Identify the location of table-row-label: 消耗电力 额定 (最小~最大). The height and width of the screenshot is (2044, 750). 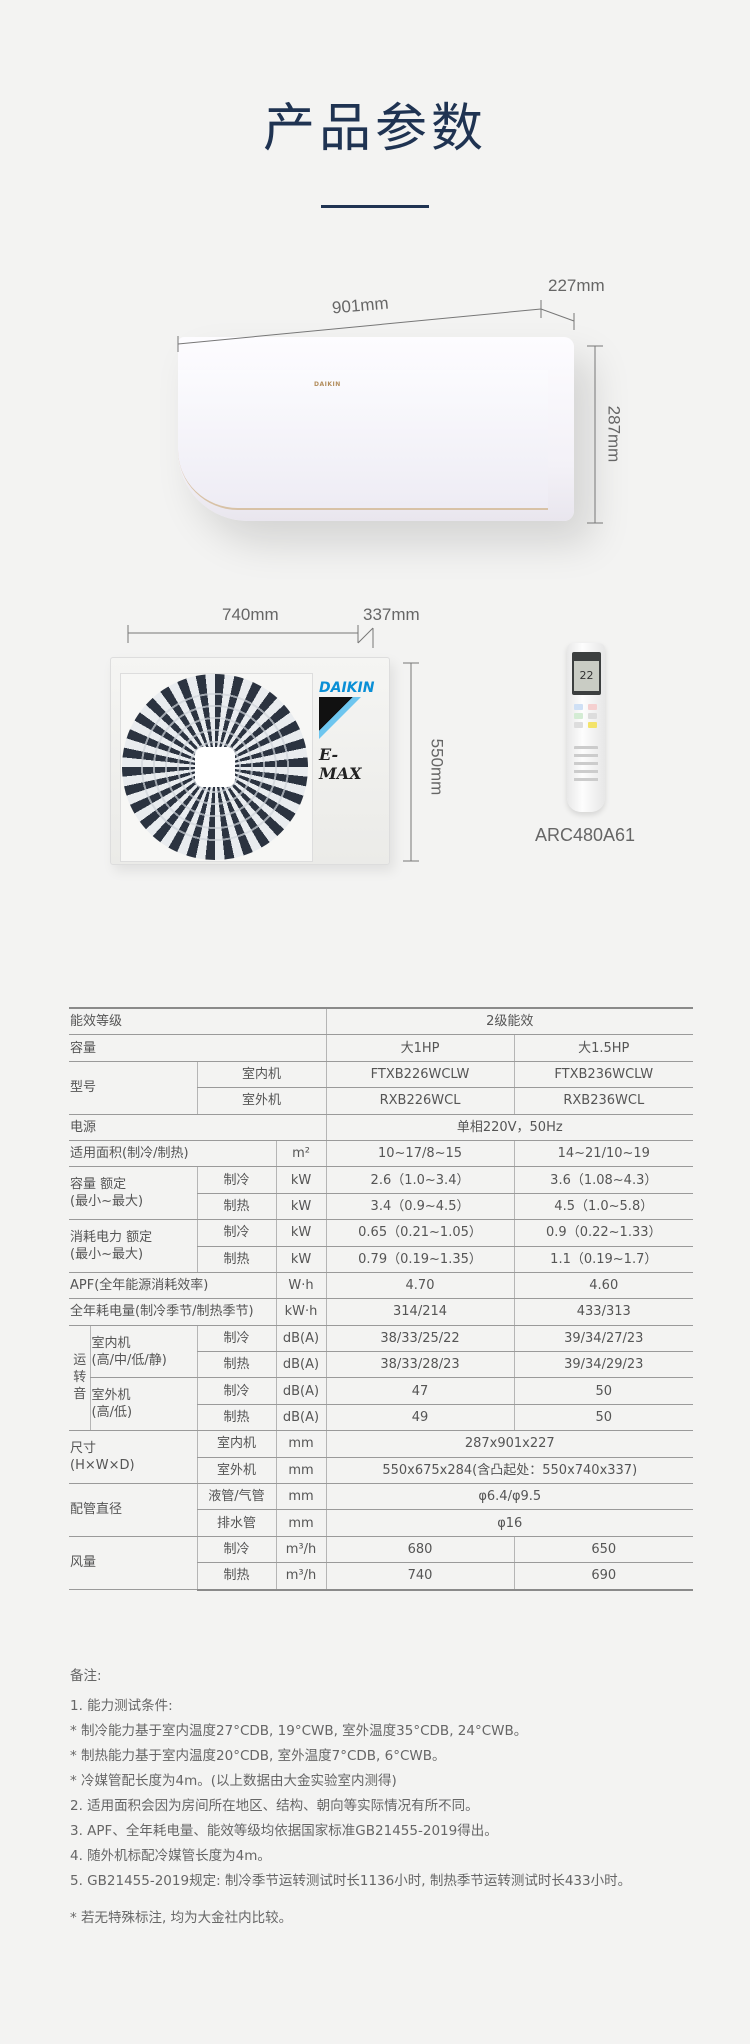
(133, 1246).